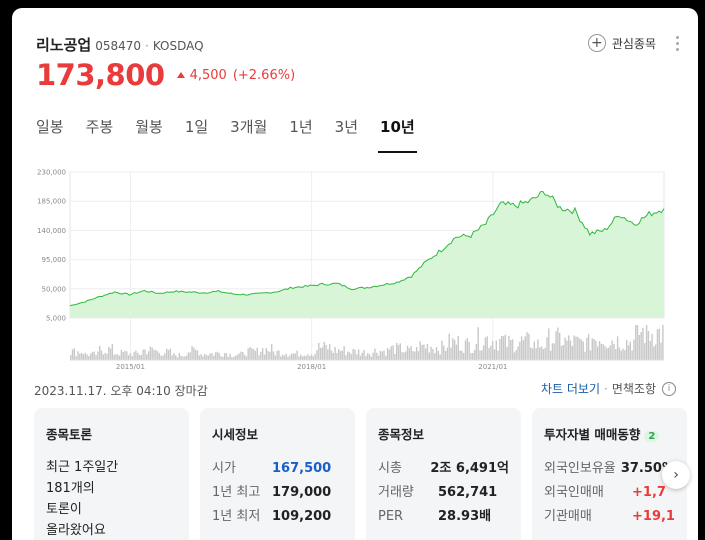 Image resolution: width=705 pixels, height=540 pixels. I want to click on discussion-card: 종목토론 최근 1주일간 181개의 토론이 올라왔어요, so click(111, 474).